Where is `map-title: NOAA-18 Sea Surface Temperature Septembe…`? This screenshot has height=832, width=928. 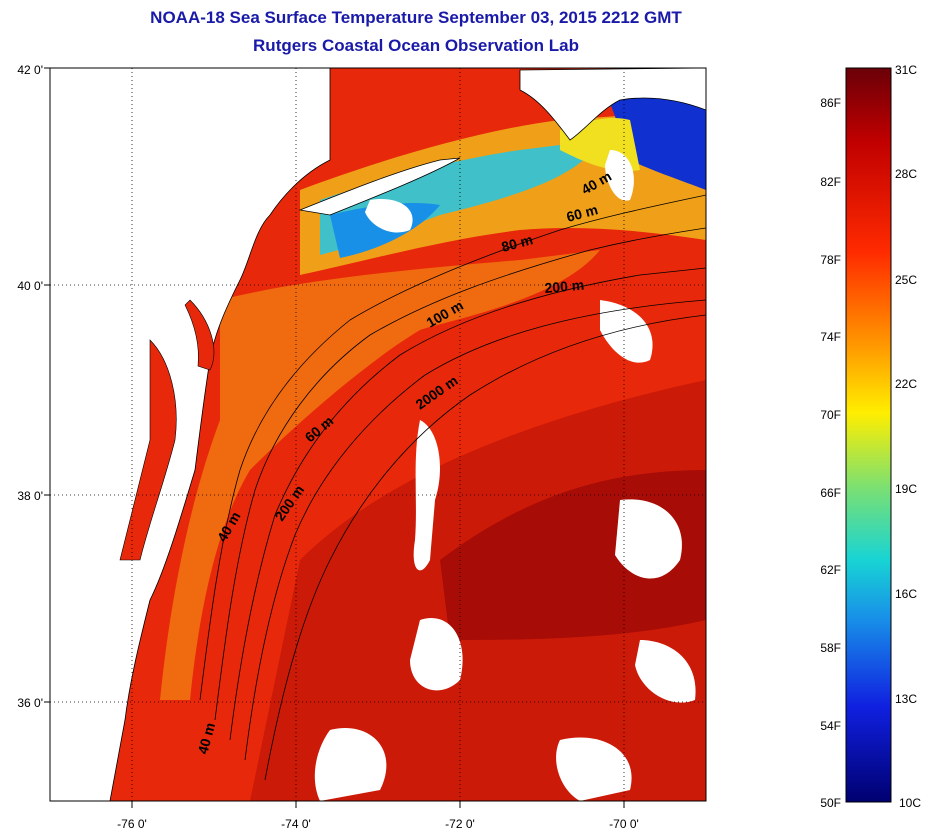 map-title: NOAA-18 Sea Surface Temperature Septembe… is located at coordinates (416, 17).